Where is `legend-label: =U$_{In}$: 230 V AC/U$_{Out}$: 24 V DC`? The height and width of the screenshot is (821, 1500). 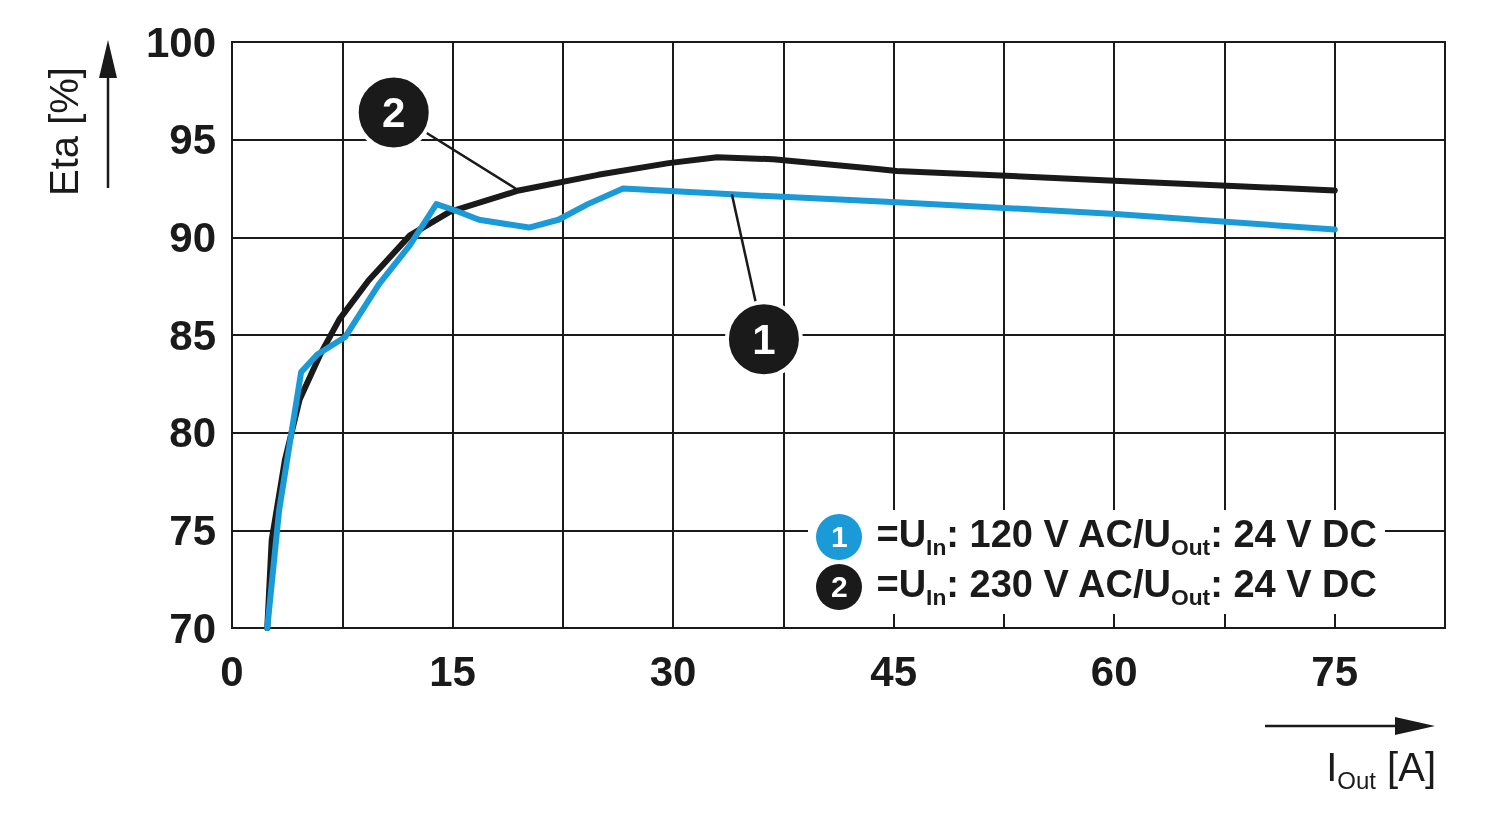 legend-label: =U$_{In}$: 230 V AC/U$_{Out}$: 24 V DC is located at coordinates (1126, 587).